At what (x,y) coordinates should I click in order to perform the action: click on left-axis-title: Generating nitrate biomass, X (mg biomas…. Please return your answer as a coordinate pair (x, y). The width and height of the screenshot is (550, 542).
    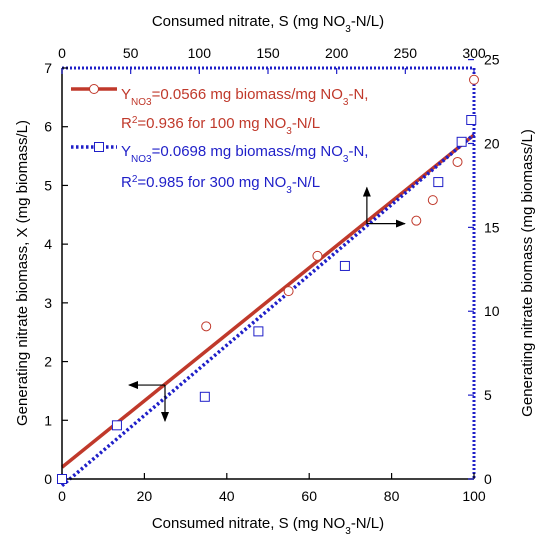
    Looking at the image, I should click on (22, 273).